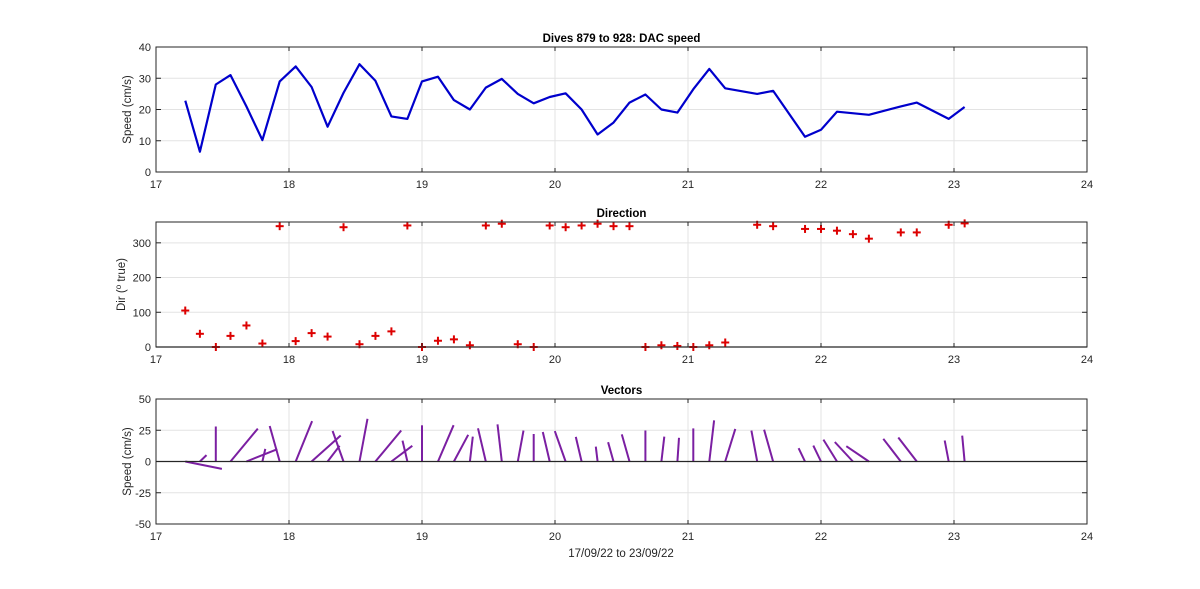  What do you see at coordinates (128, 461) in the screenshot?
I see `vectors-y-axis-label: Speed (cm/s)` at bounding box center [128, 461].